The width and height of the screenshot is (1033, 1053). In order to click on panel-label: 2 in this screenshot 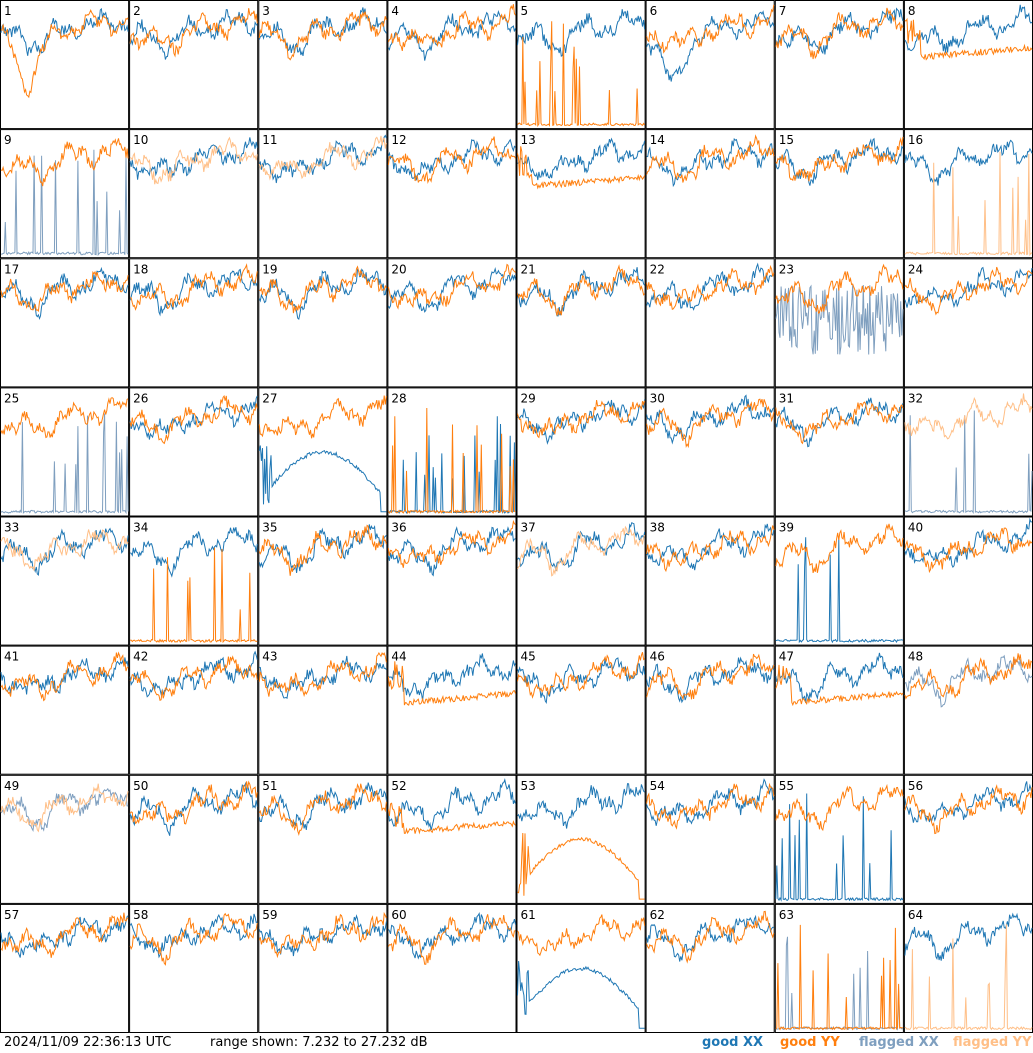, I will do `click(137, 11)`.